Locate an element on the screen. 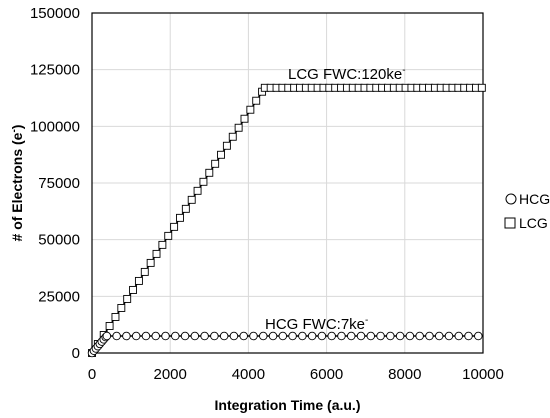 The height and width of the screenshot is (418, 550). y-tick-labels: 0 25000 50000 75000 100000 125000 150000 is located at coordinates (55, 183).